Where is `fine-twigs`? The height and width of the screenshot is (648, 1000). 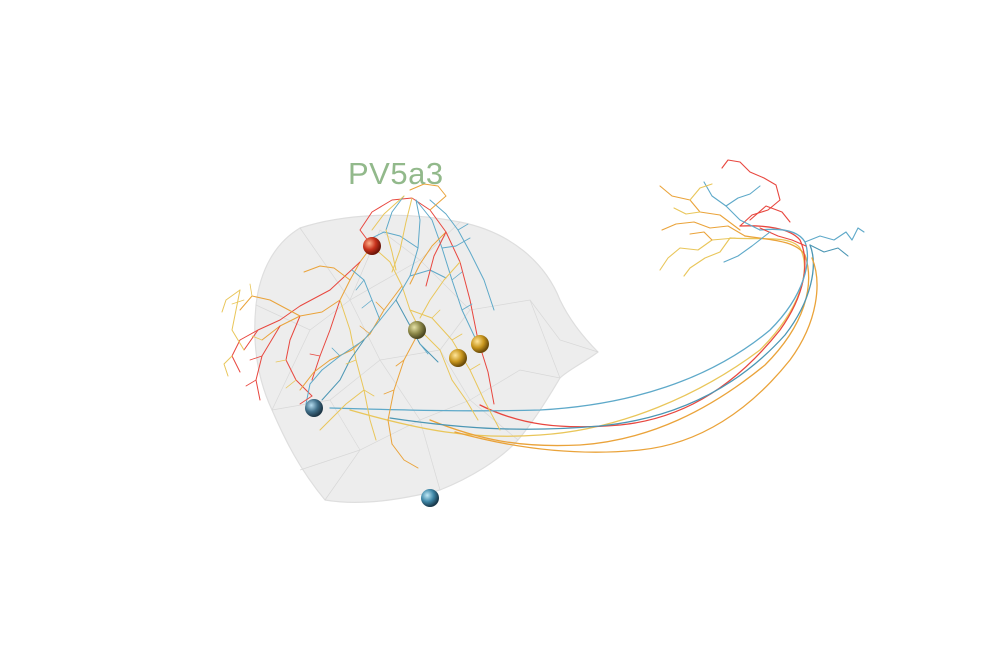 fine-twigs is located at coordinates (356, 314).